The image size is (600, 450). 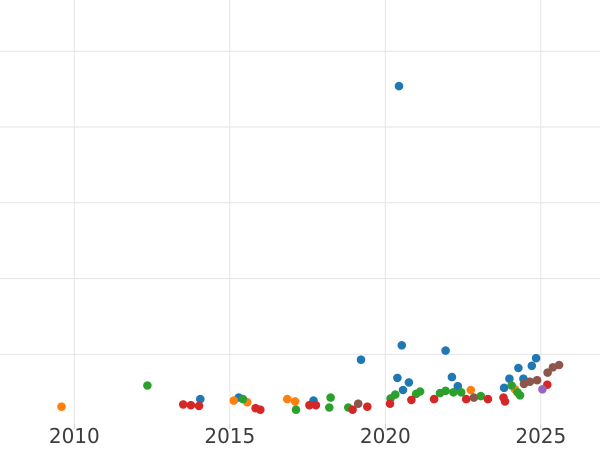 I want to click on data-point-purple, so click(x=542, y=389).